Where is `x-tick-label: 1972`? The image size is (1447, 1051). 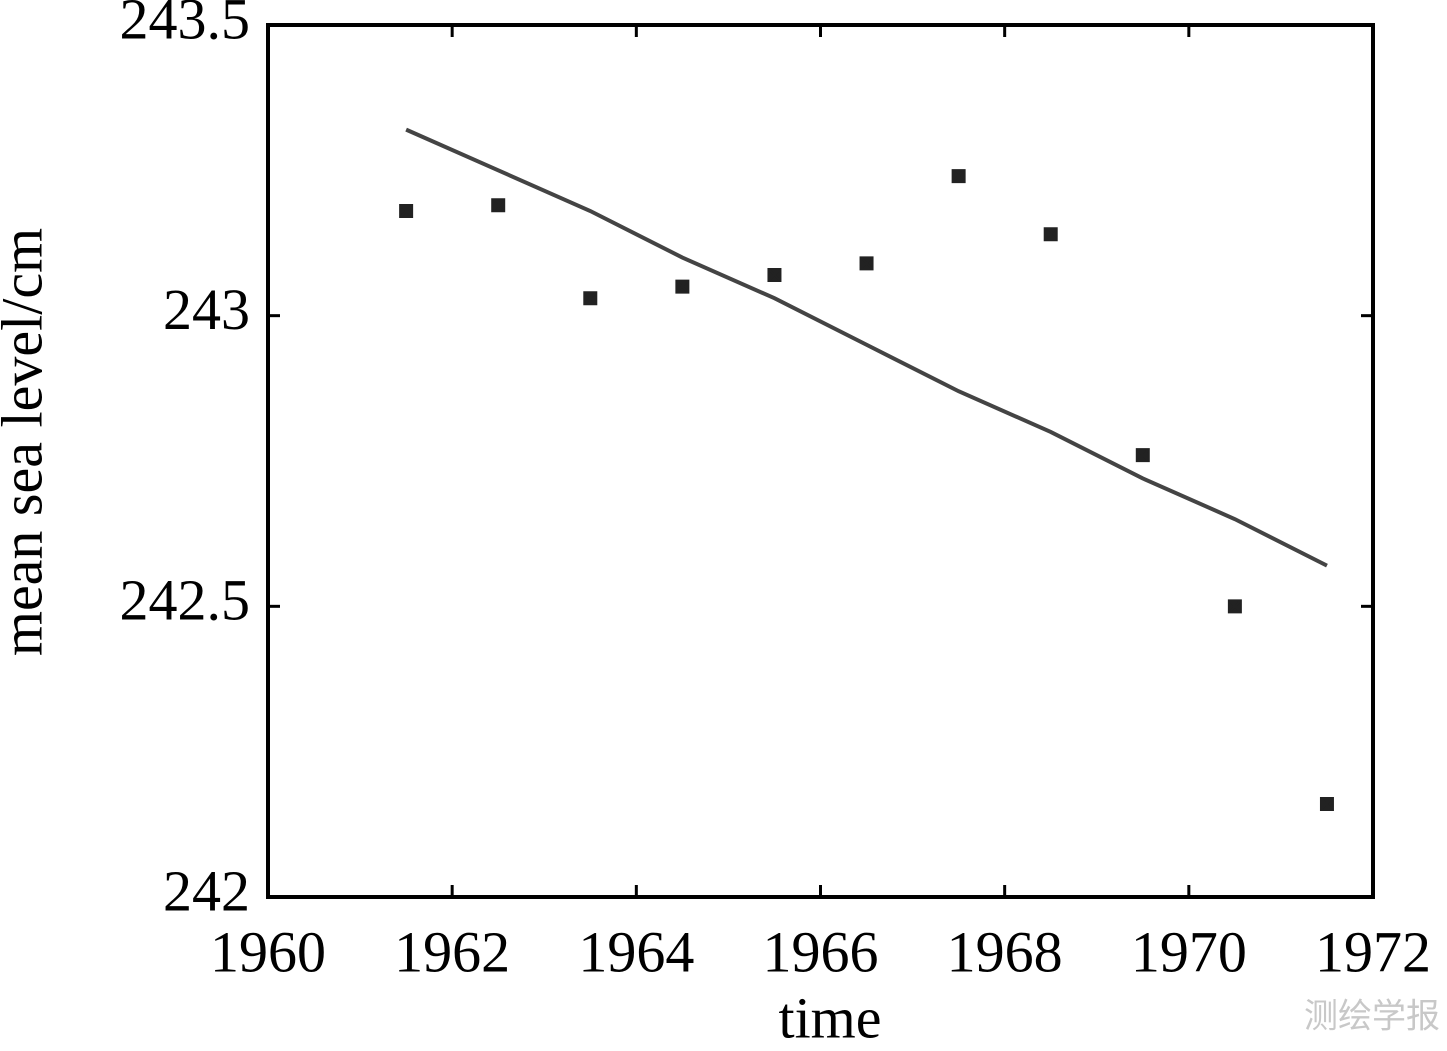 x-tick-label: 1972 is located at coordinates (1373, 951).